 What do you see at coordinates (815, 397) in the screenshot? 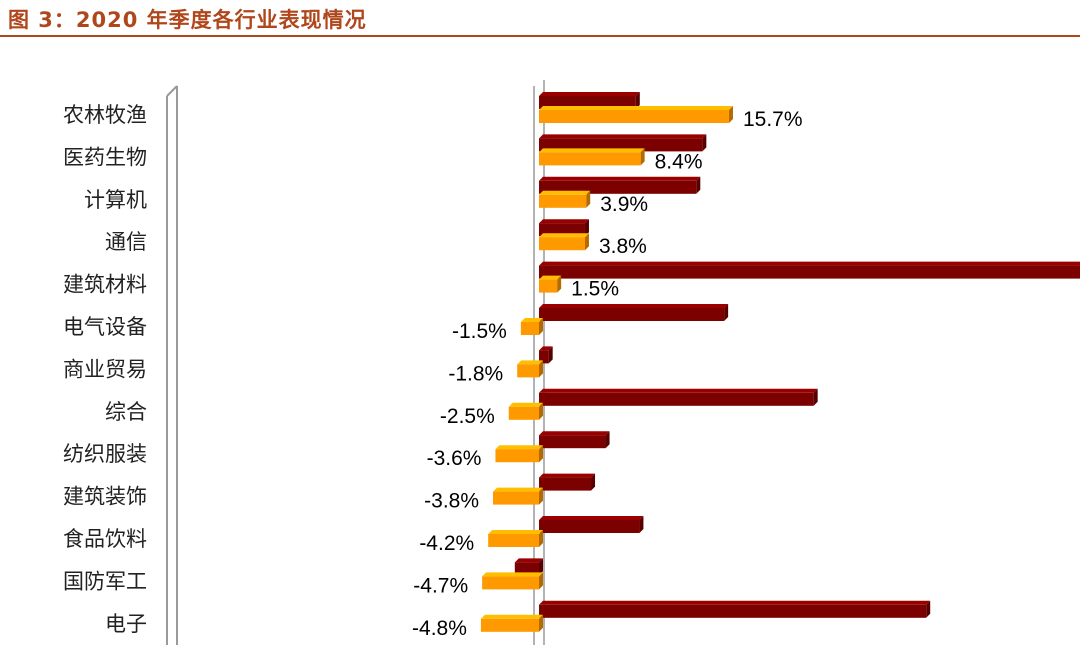
I see `bar-dark-7-side` at bounding box center [815, 397].